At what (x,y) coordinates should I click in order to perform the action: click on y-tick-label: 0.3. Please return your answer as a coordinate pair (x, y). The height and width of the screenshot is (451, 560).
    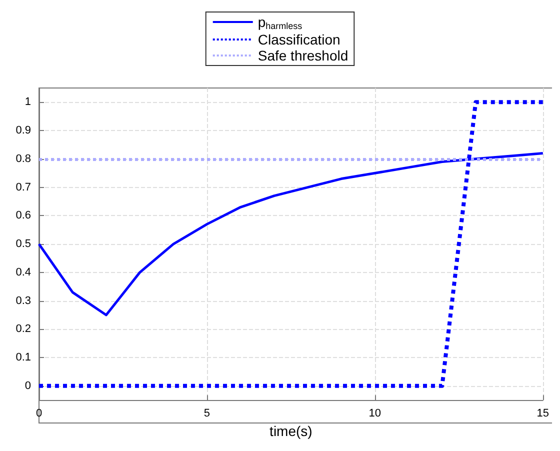
    Looking at the image, I should click on (23, 300).